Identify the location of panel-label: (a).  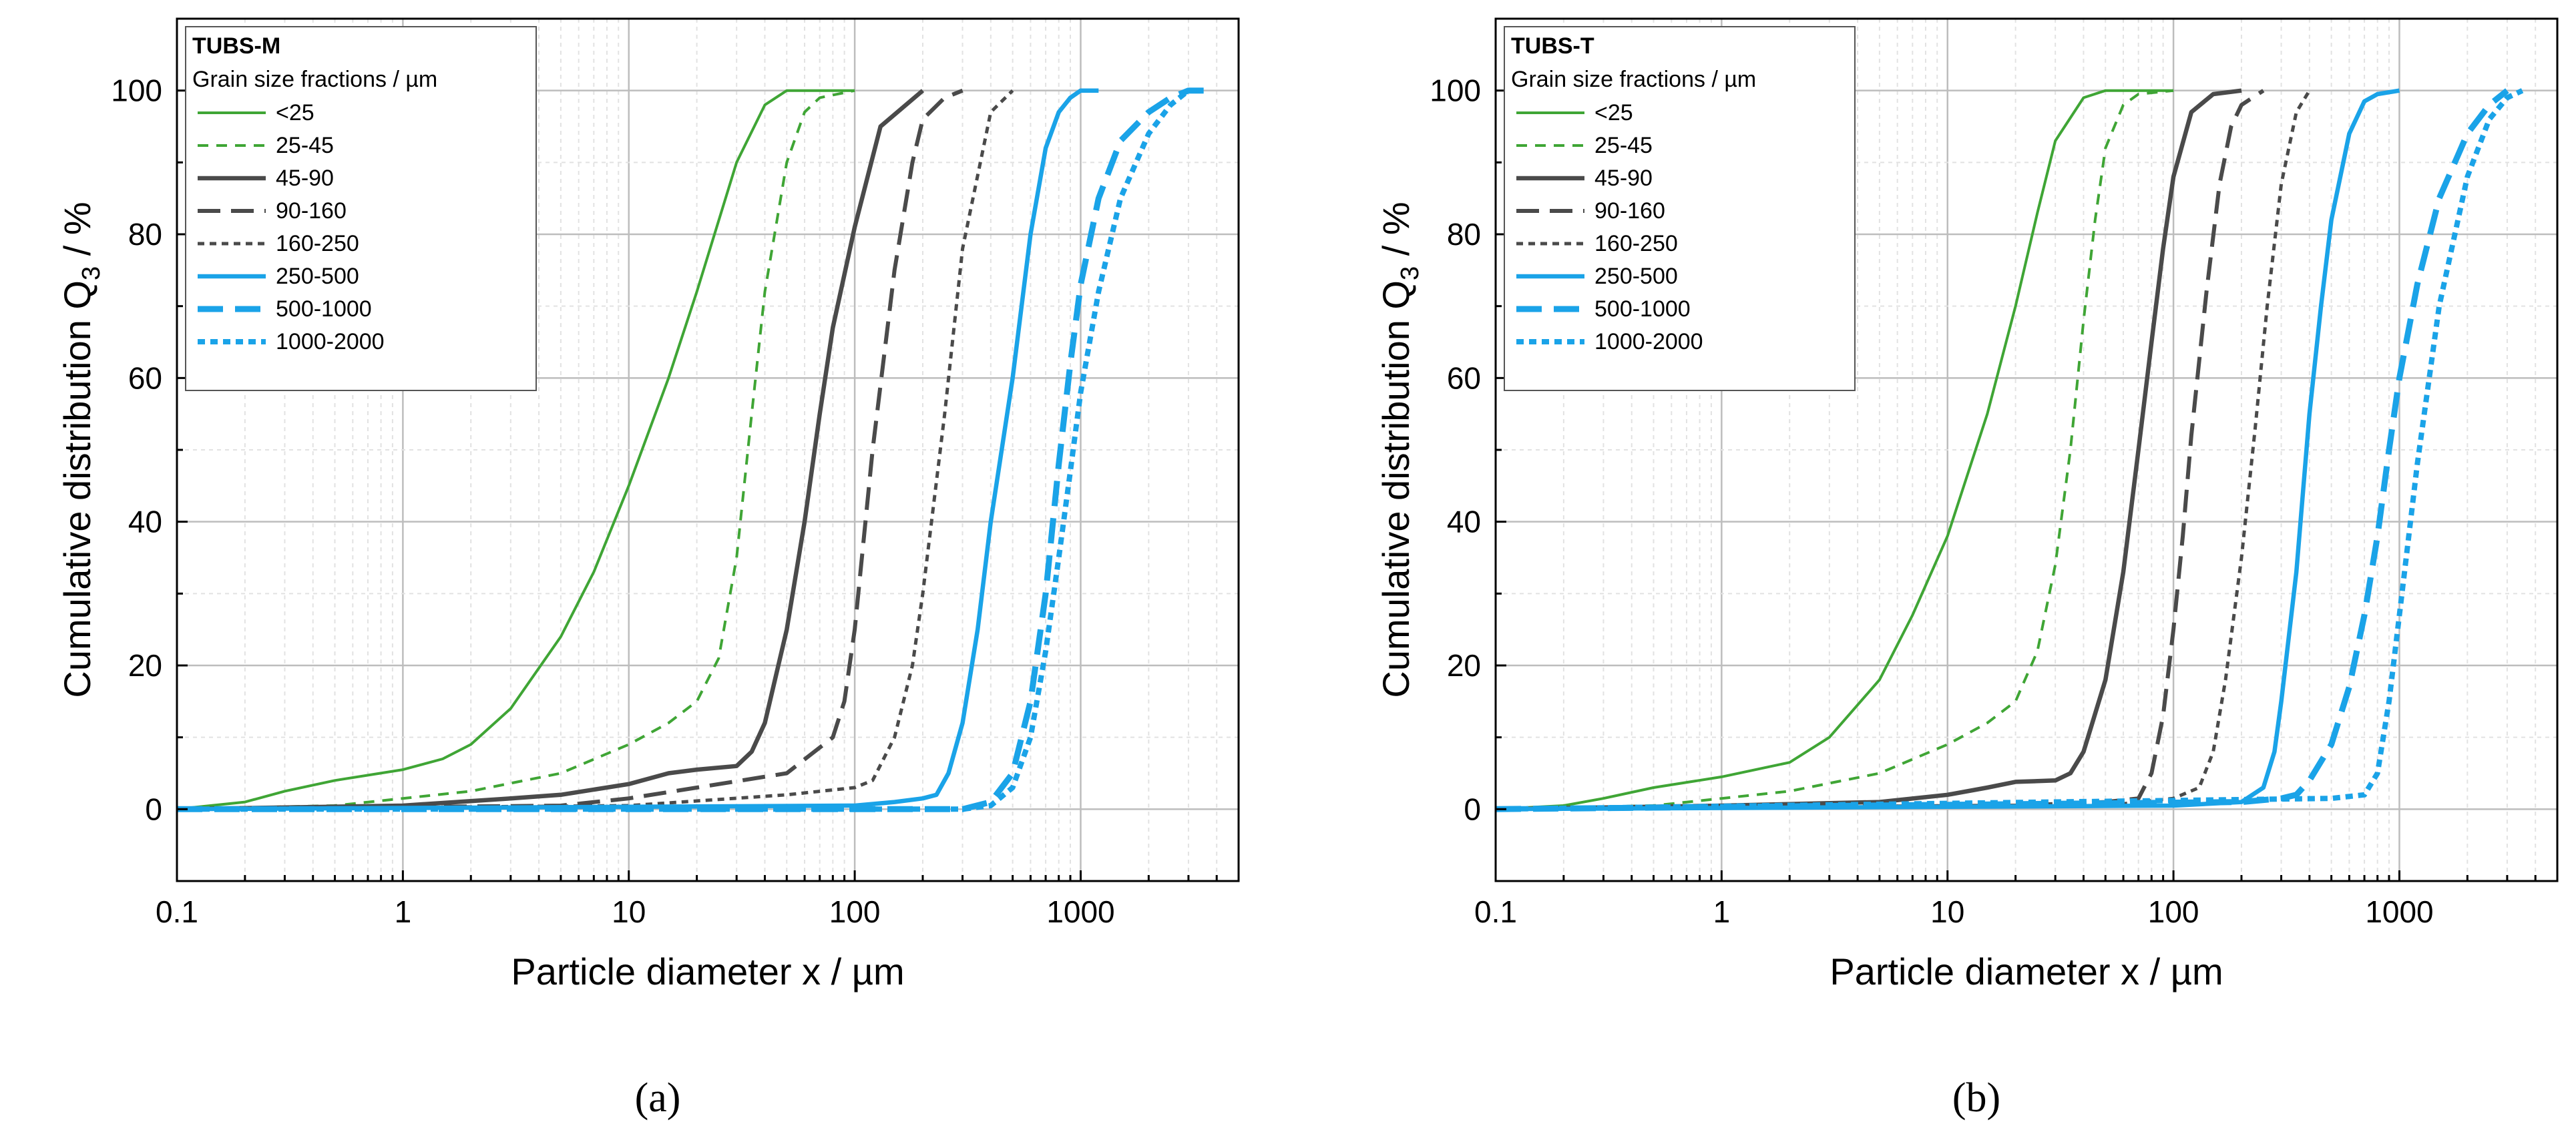
(658, 1098).